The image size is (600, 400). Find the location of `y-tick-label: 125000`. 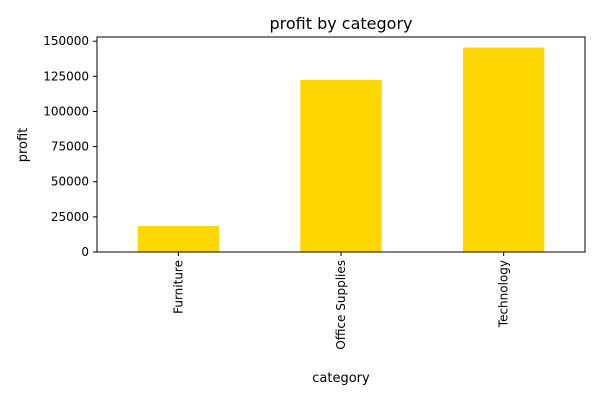

y-tick-label: 125000 is located at coordinates (66, 76).